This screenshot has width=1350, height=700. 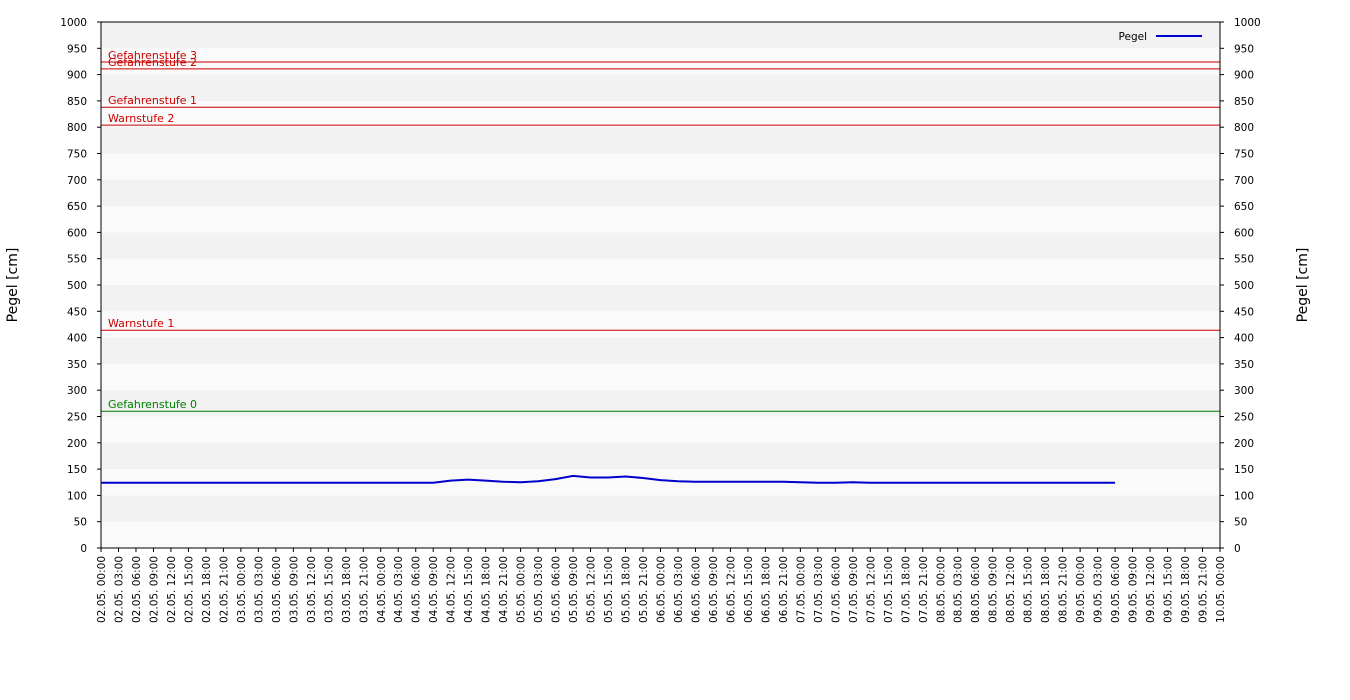 I want to click on x-tick-label: 05.05. 12:00, so click(x=592, y=589).